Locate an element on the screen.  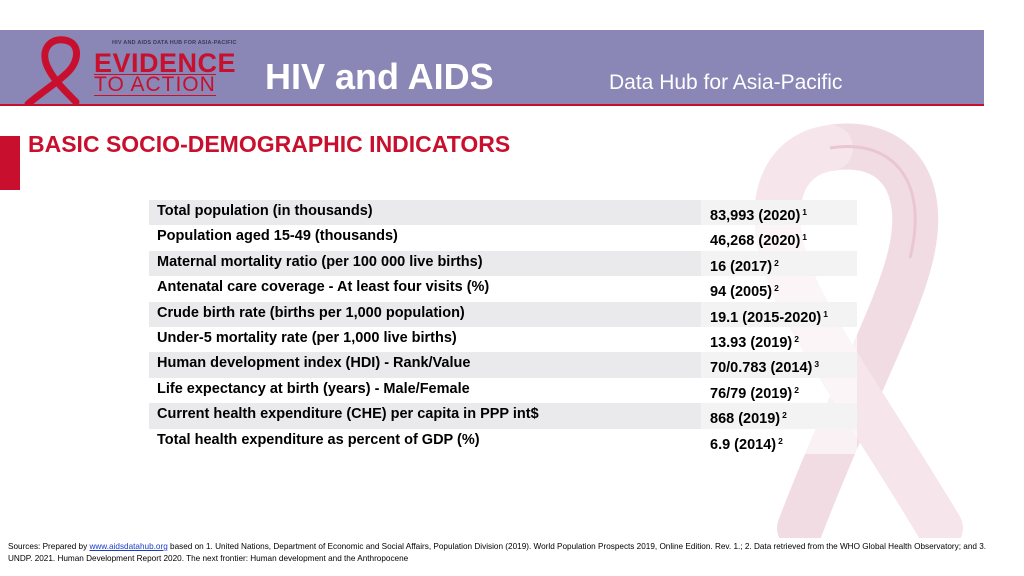
header-band is located at coordinates (492, 67).